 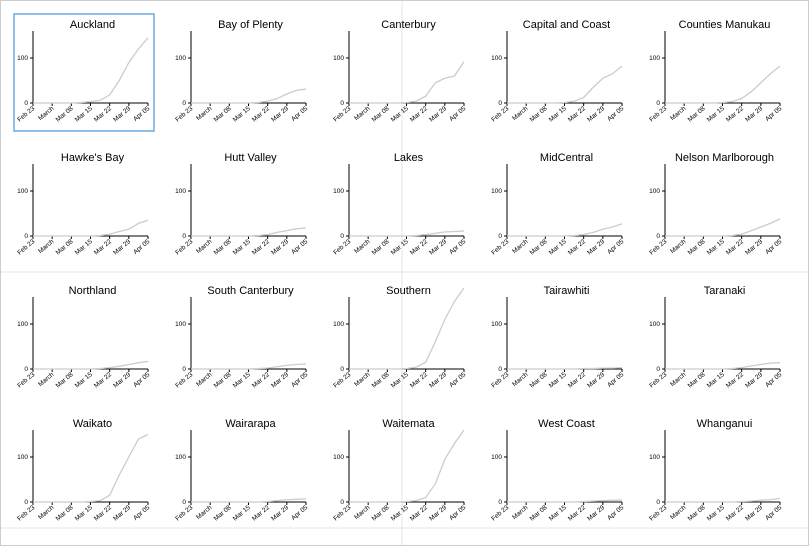 I want to click on panel-title: Hawke's Bay, so click(x=93, y=158).